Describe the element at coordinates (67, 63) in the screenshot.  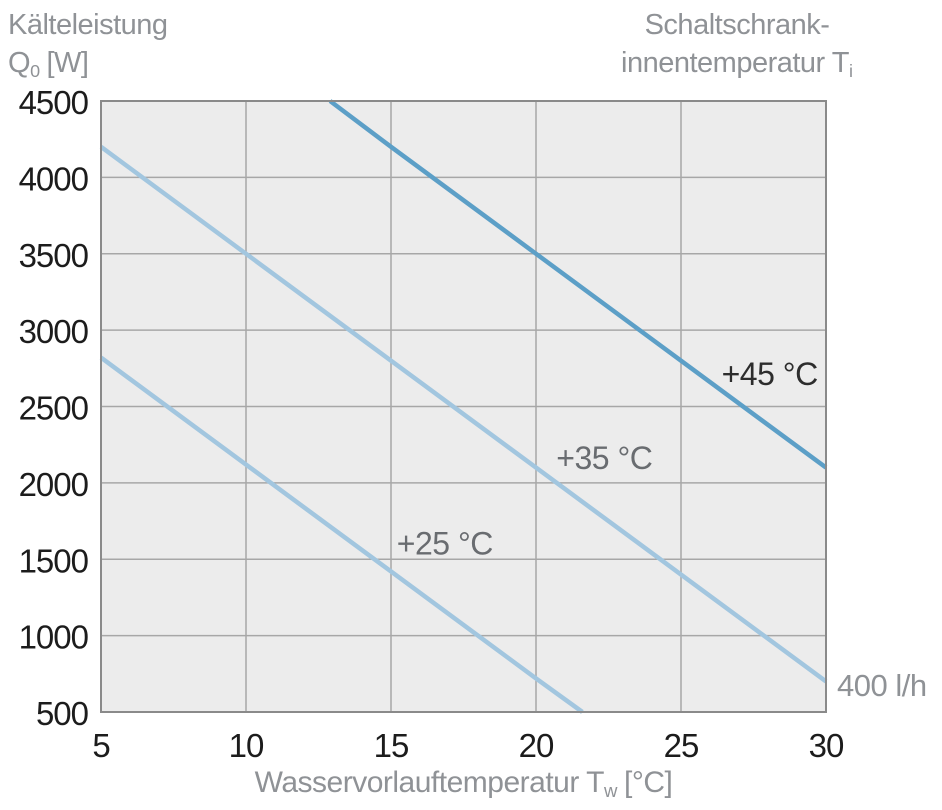
I see `y-axis-unit: [W]` at that location.